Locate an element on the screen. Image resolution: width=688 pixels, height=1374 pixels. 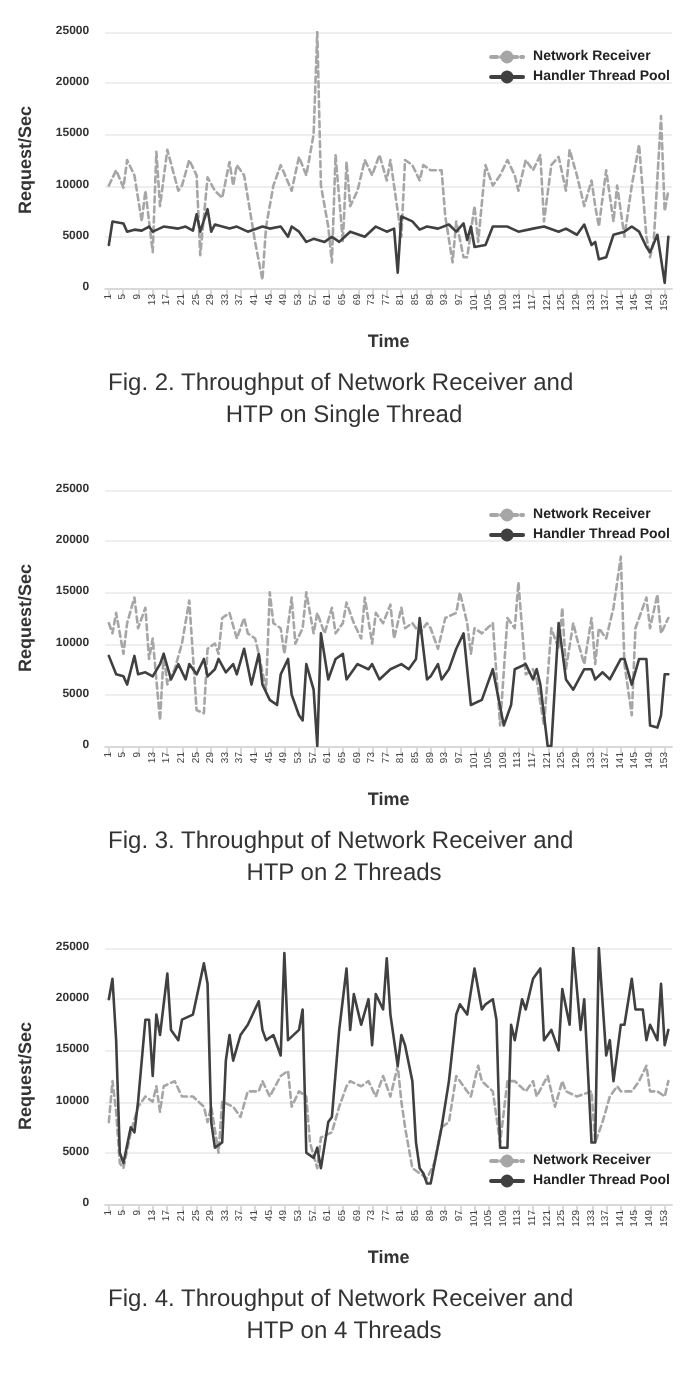
text: Fig. 3. Throughput of Network Receiver and HTP on 2 Threads is located at coordinates (344, 856).